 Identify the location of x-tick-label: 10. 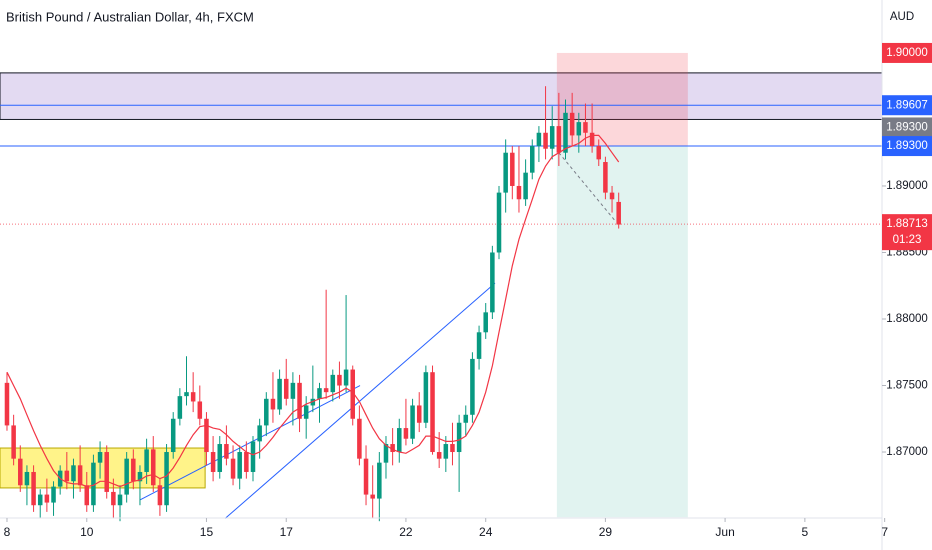
(87, 532).